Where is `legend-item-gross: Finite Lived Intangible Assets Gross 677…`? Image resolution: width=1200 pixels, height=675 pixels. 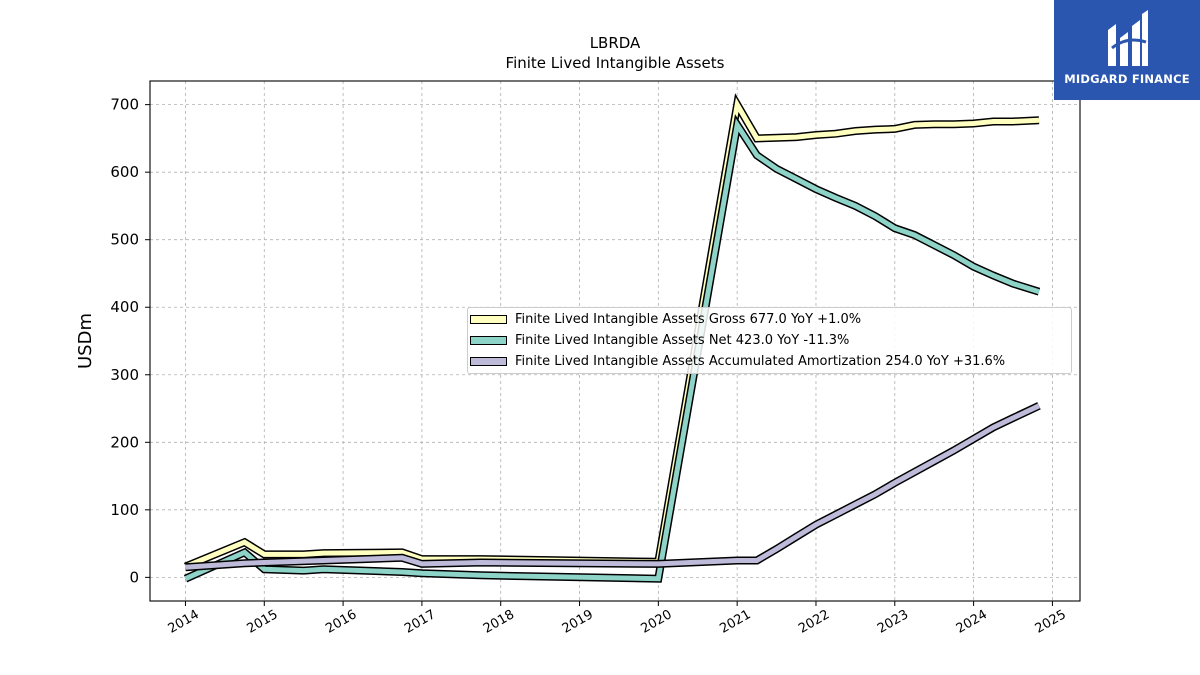
legend-item-gross: Finite Lived Intangible Assets Gross 677… is located at coordinates (665, 319).